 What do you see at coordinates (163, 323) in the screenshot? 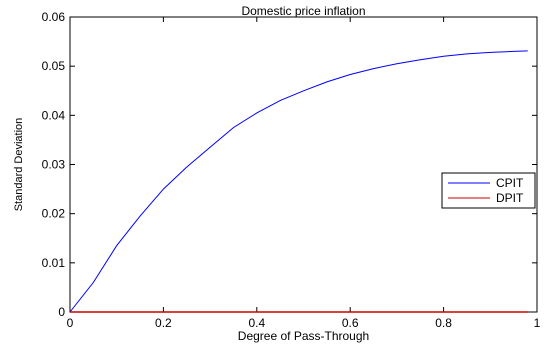
I see `x-tick-label: 0.2` at bounding box center [163, 323].